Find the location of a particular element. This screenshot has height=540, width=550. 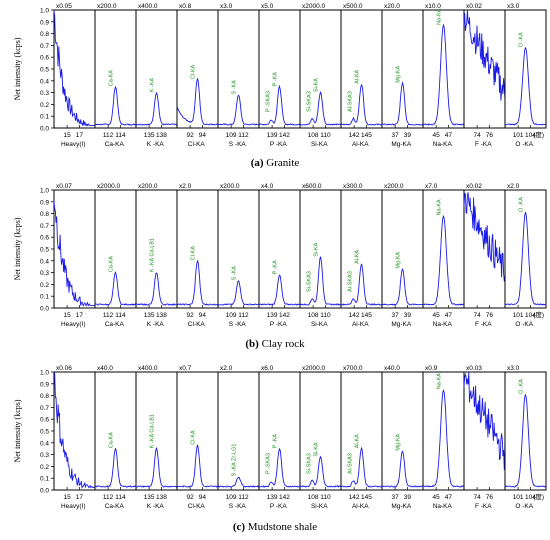

y-tick-label: 0.0 is located at coordinates (44, 129).